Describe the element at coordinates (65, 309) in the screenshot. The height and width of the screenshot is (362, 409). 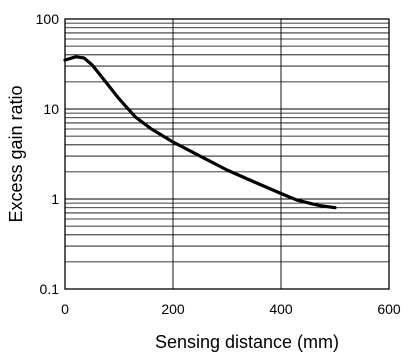
I see `x-tick-label: 0` at that location.